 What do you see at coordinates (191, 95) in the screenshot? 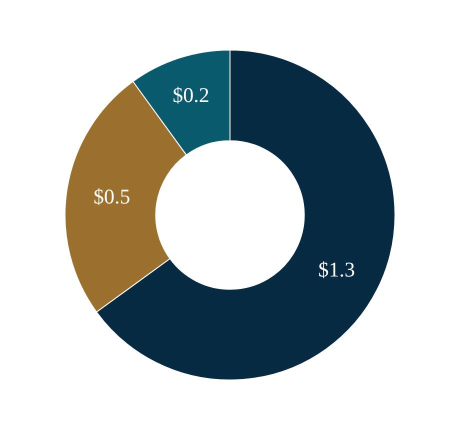
I see `data-label: $0.2` at bounding box center [191, 95].